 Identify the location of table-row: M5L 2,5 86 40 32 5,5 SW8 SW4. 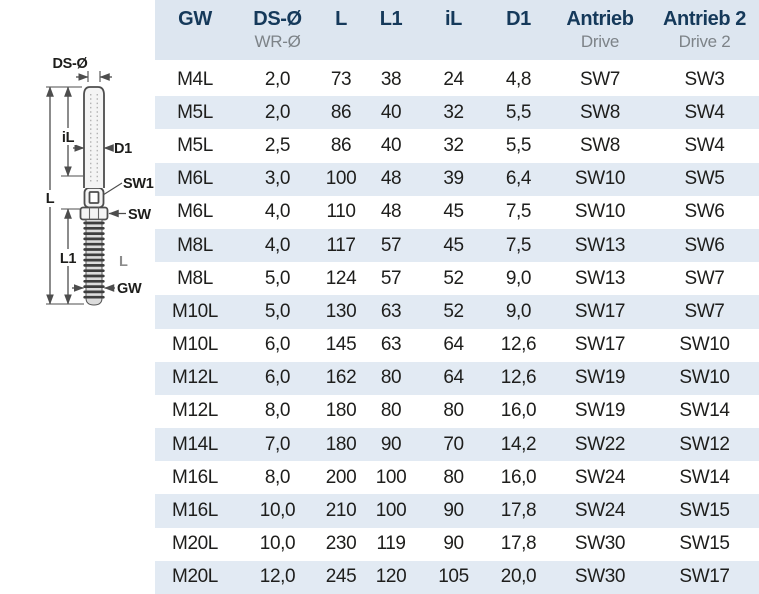
(457, 145).